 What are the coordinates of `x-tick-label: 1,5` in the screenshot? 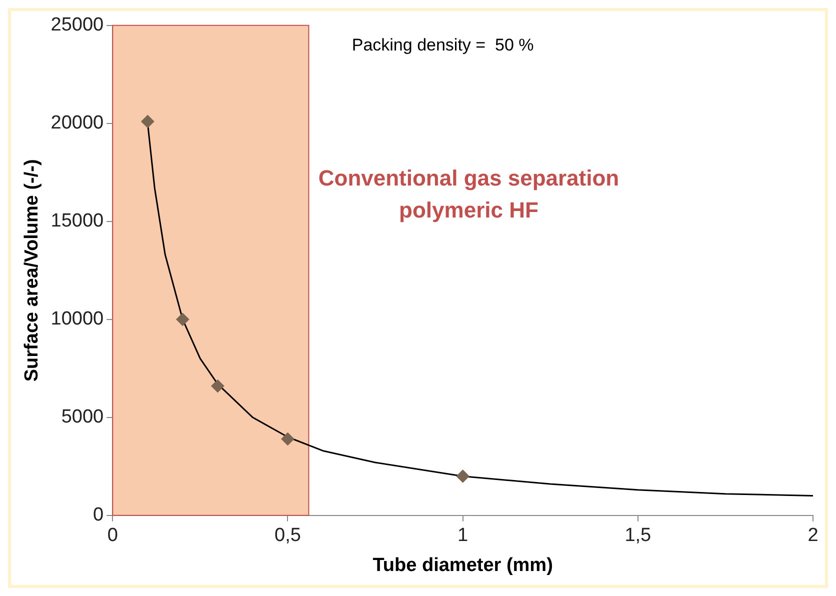 It's located at (638, 535).